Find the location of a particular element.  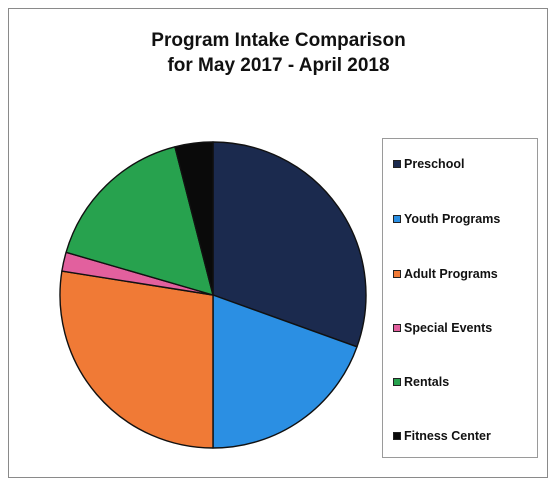

pie-slice-adult-programs is located at coordinates (136, 359).